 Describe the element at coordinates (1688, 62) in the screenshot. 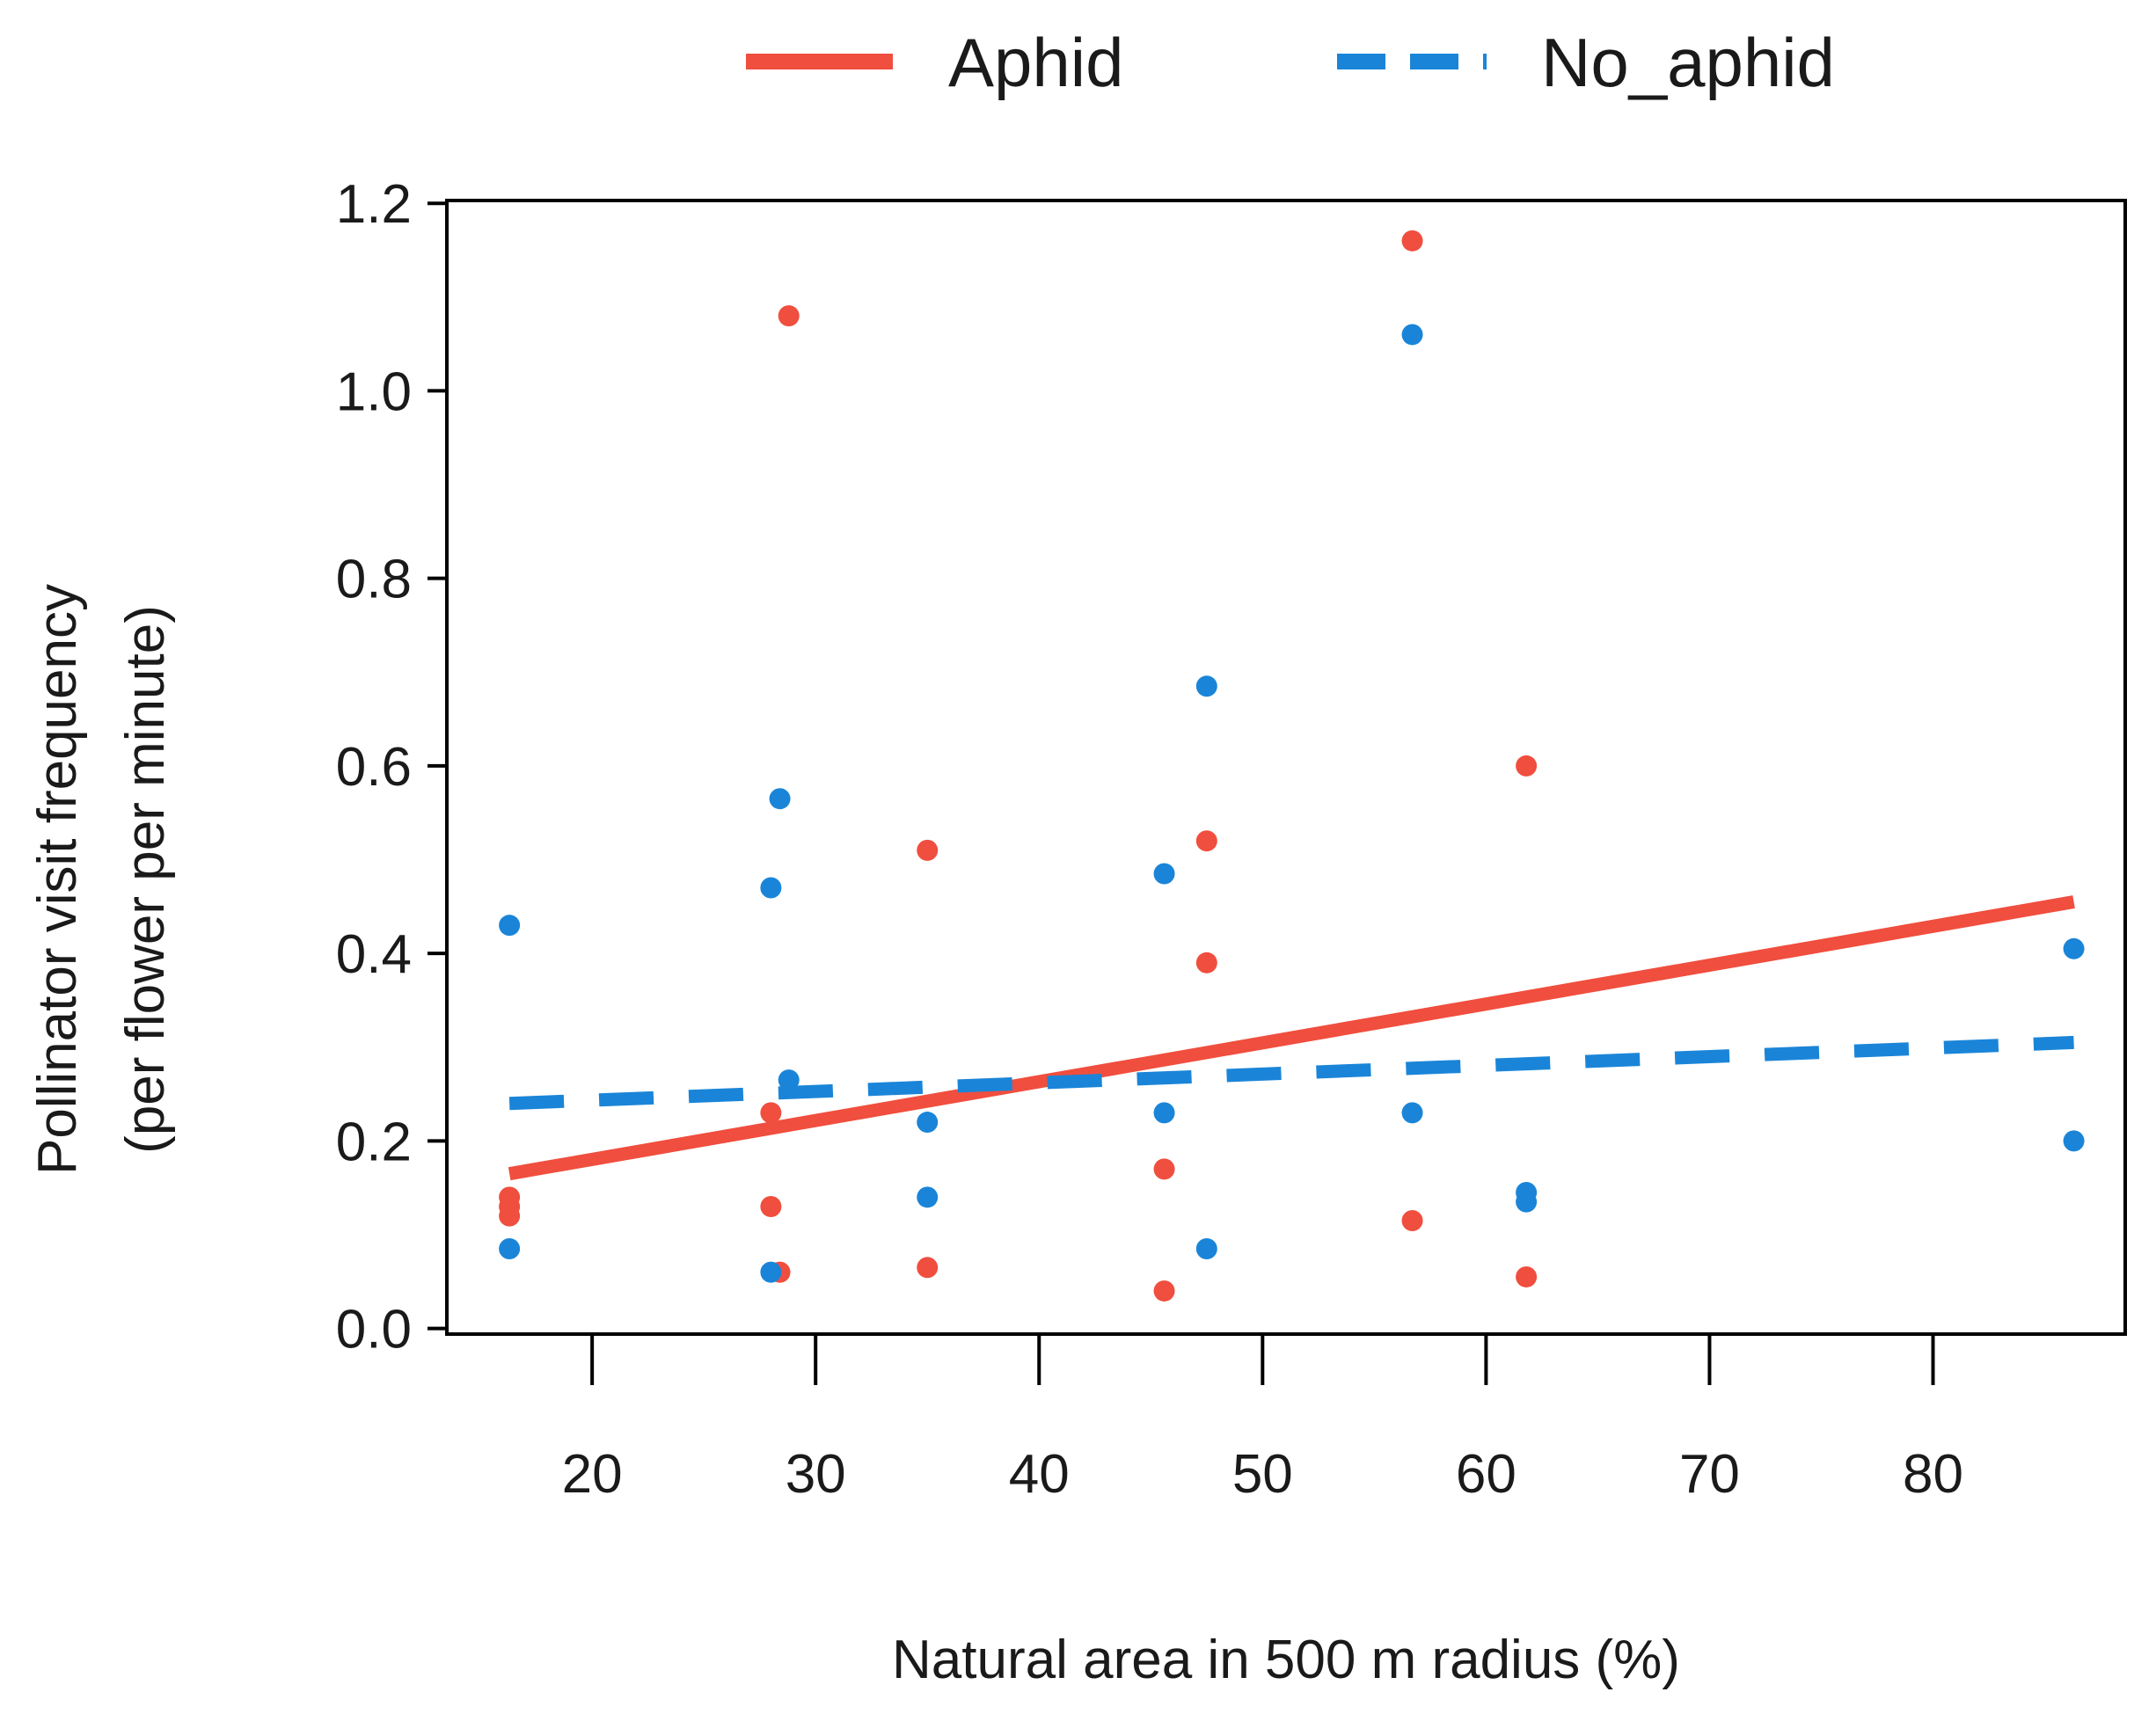

I see `legend-label-no-aphid: No_aphid` at that location.